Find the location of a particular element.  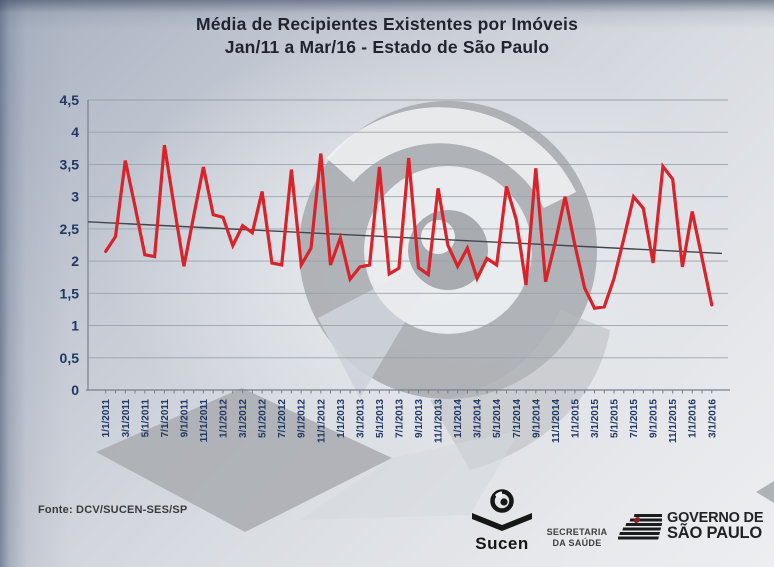

x-tick-label: 1/1/2016 is located at coordinates (693, 418).